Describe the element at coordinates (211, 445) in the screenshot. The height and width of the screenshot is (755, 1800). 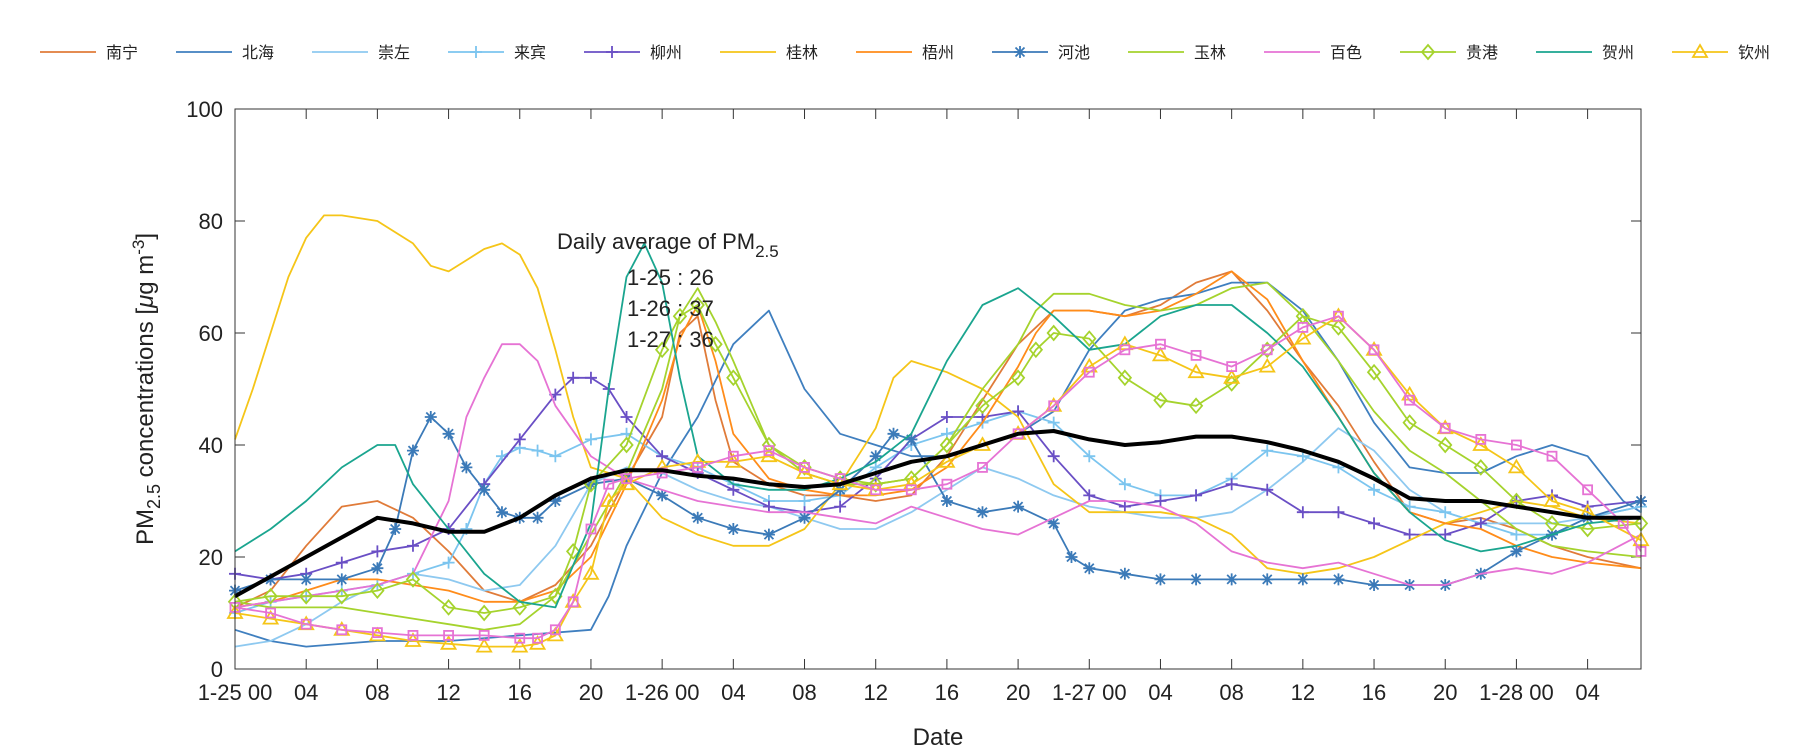
I see `y-tick-label: 40` at that location.